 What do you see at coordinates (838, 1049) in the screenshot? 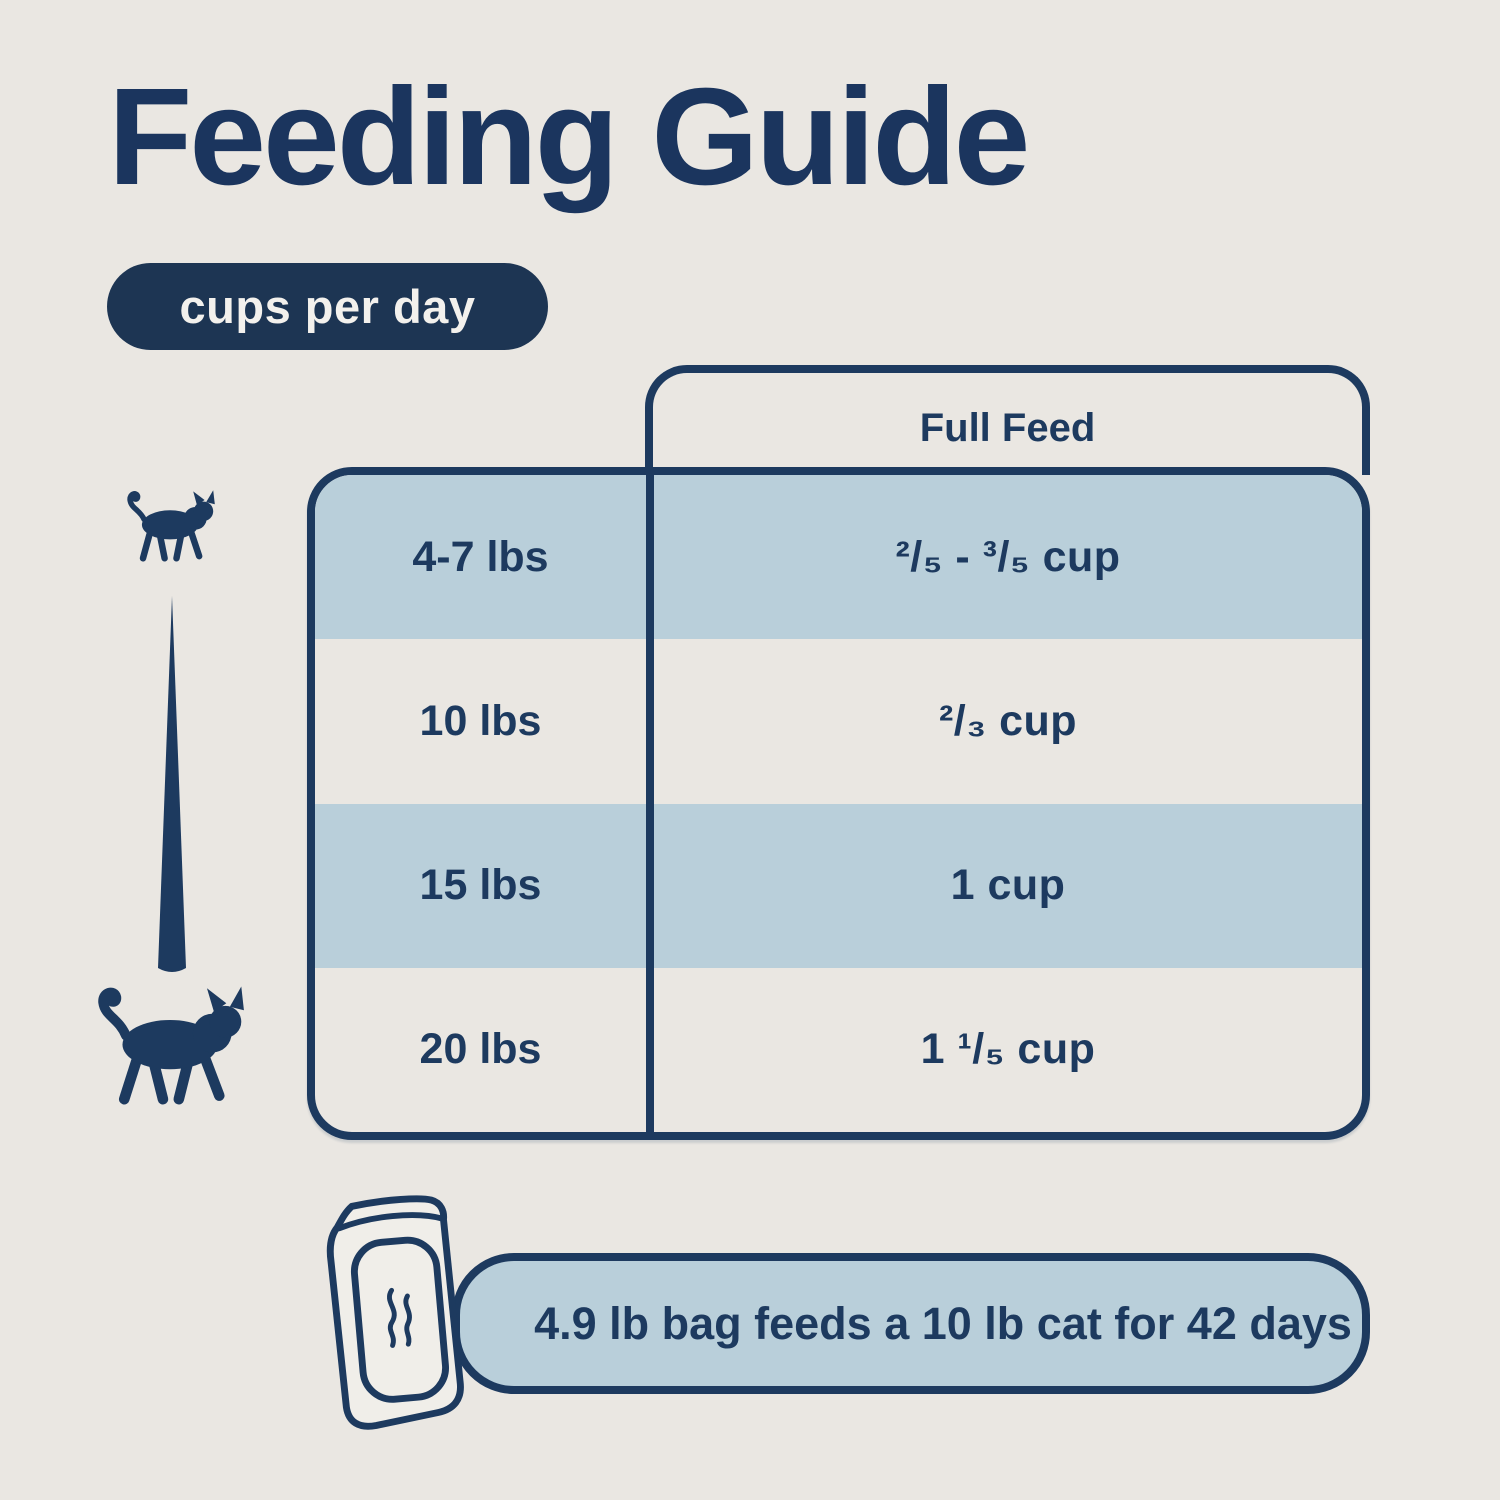
I see `table-row: 20 lbs 1 ¹/₅ cup` at bounding box center [838, 1049].